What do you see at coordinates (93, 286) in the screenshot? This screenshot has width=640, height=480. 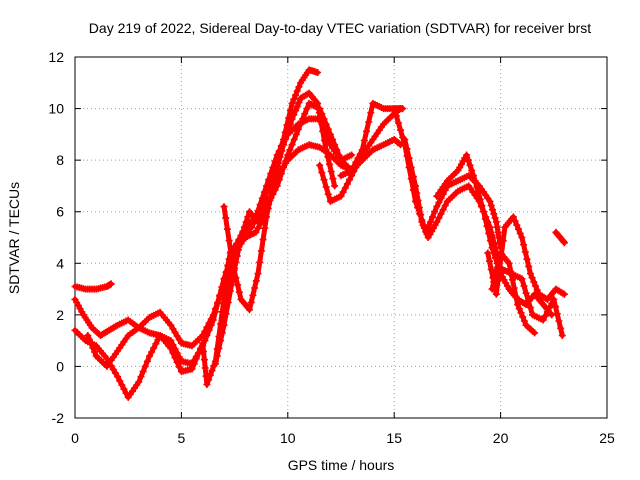 I see `series-track-a` at bounding box center [93, 286].